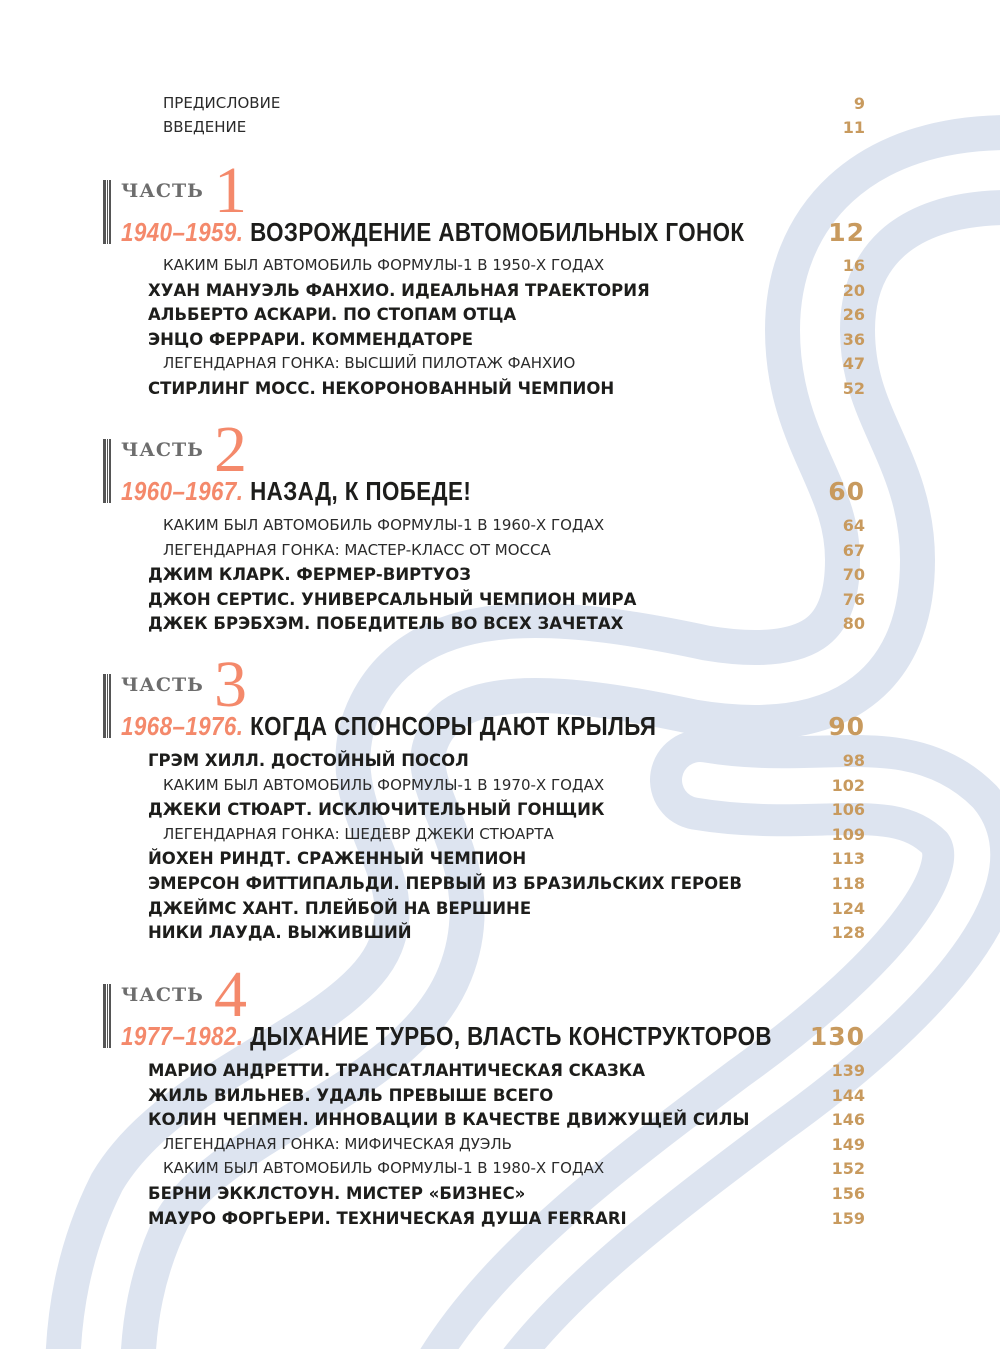 This screenshot has height=1349, width=1000. I want to click on entry-page-number: 102, so click(848, 785).